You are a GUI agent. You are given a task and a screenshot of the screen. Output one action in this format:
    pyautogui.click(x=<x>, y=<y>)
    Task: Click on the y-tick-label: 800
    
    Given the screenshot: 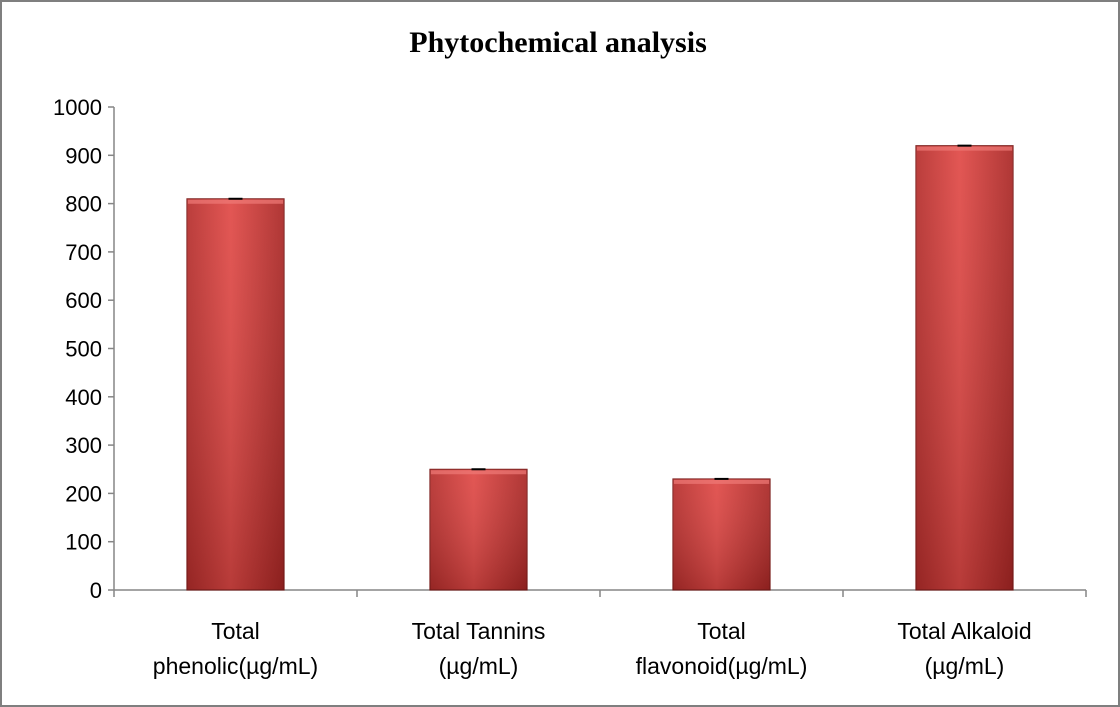 What is the action you would take?
    pyautogui.click(x=83, y=204)
    